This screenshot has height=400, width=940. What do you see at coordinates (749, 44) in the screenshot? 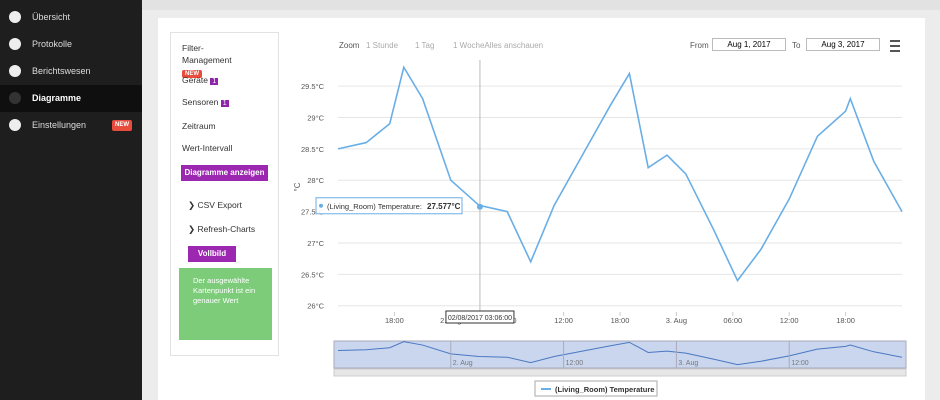
I see `from-input: Aug 1, 2017` at bounding box center [749, 44].